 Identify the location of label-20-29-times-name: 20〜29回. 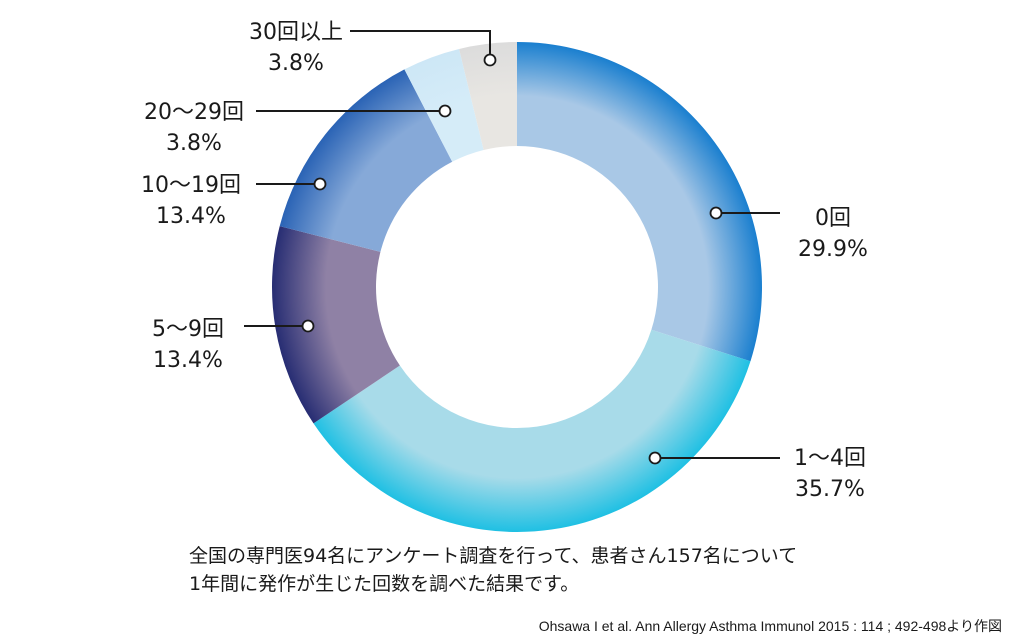
(194, 112).